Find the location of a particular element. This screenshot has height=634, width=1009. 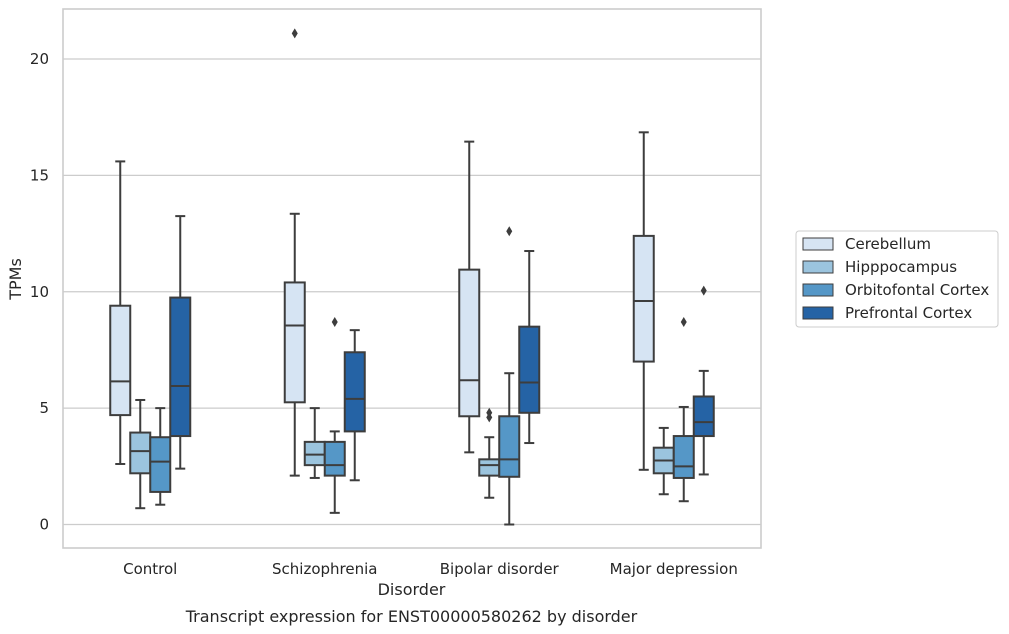

y-tick-label: 20 is located at coordinates (39, 59).